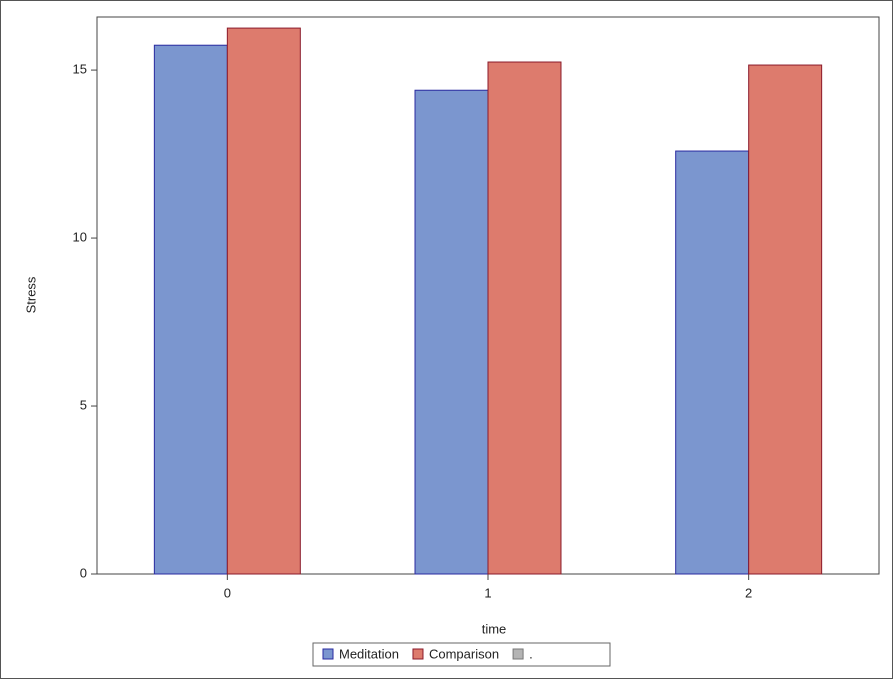 The height and width of the screenshot is (679, 893). I want to click on y-tick-label: 15, so click(80, 69).